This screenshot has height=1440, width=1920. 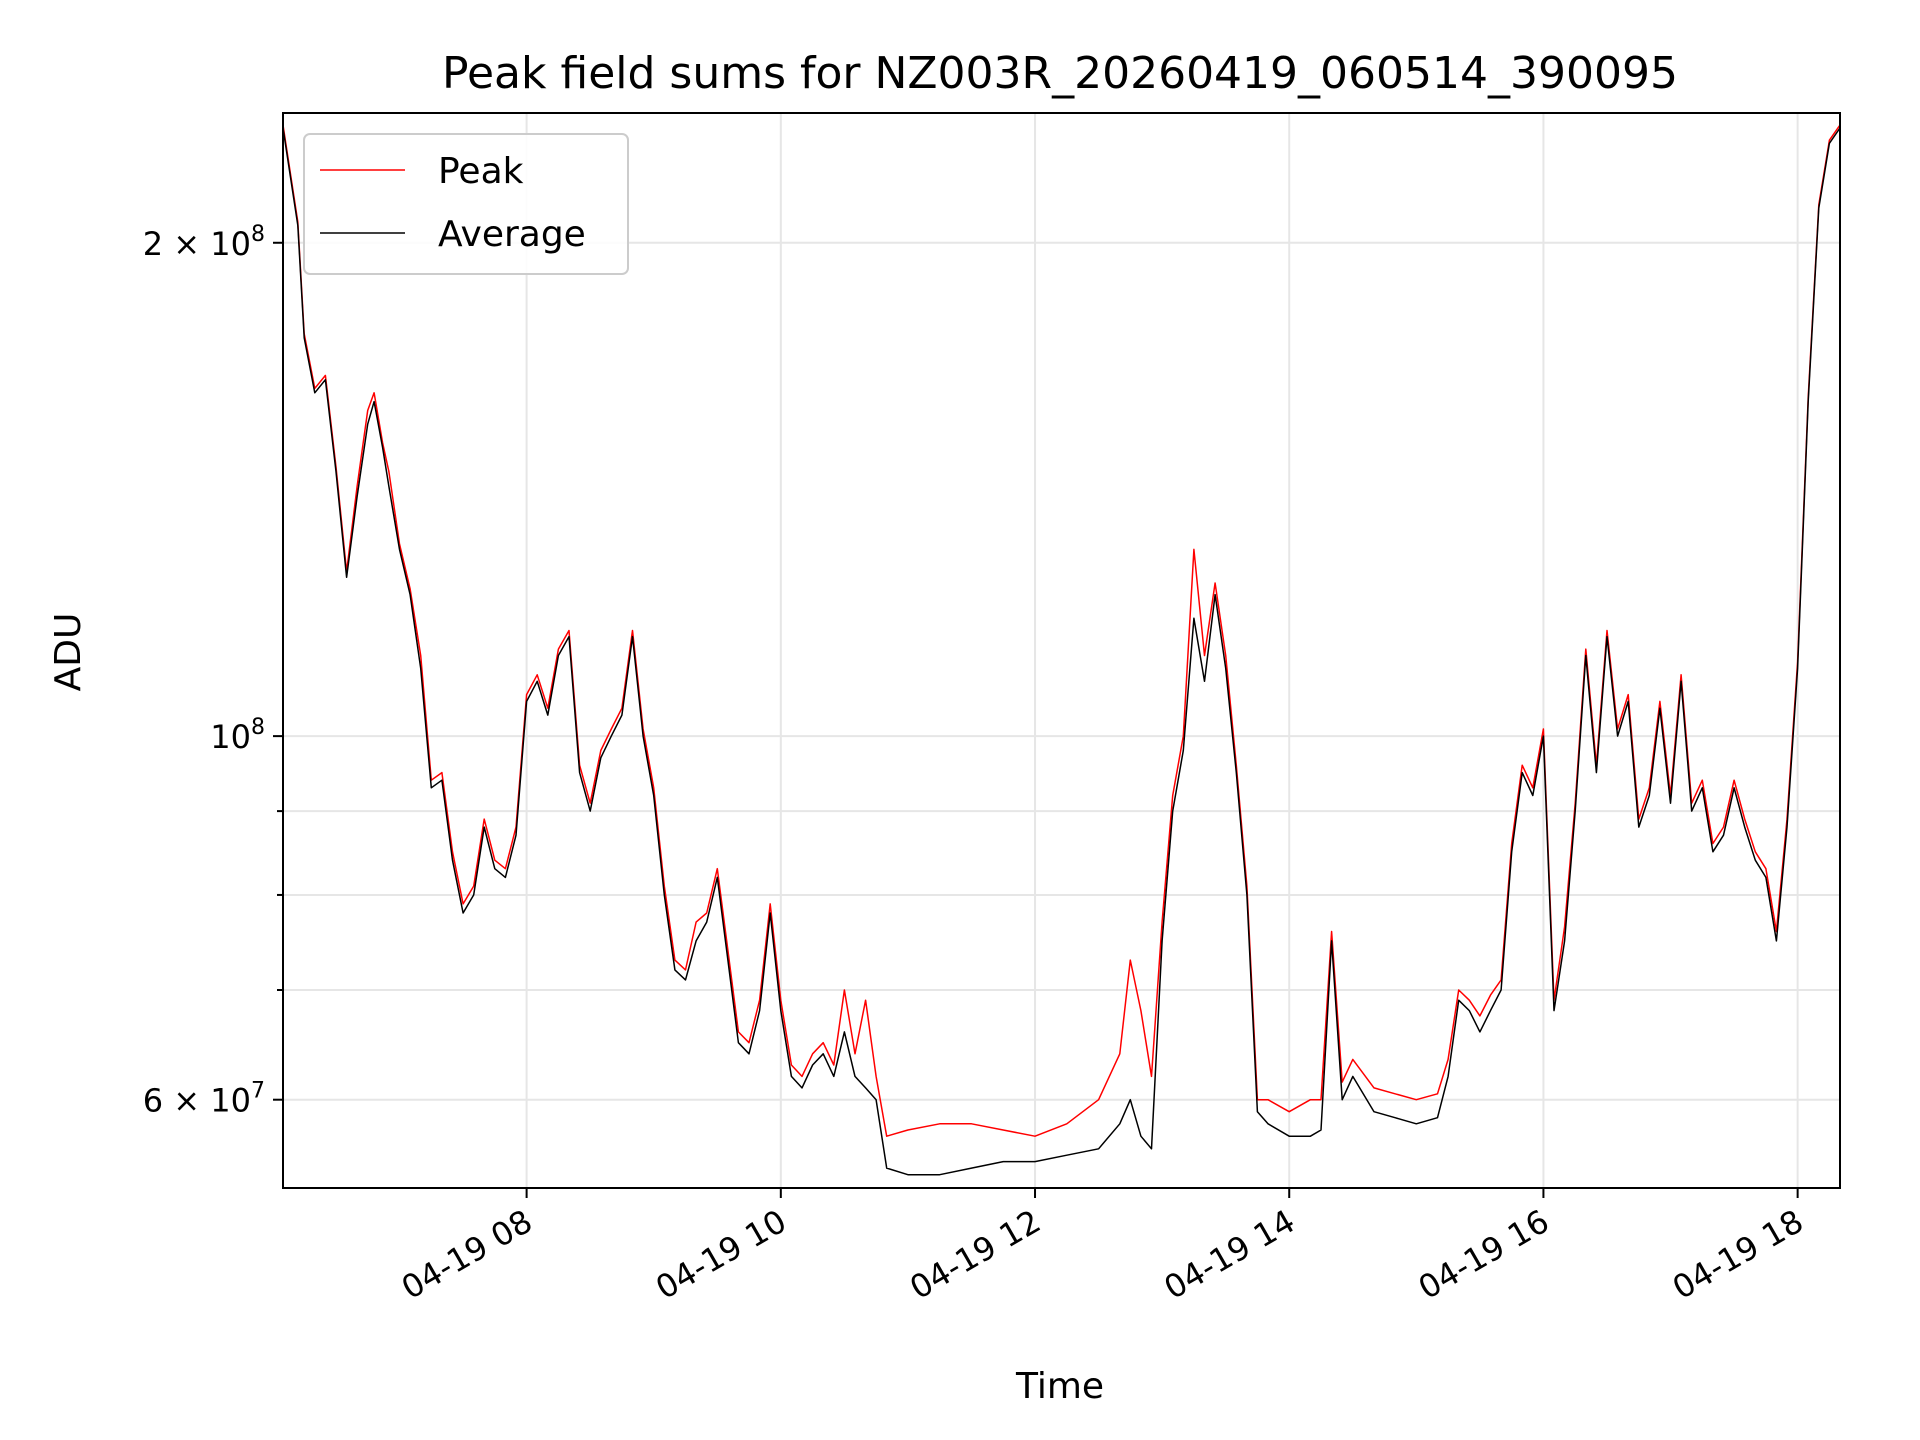 I want to click on x-axis-label: Time, so click(x=1059, y=1386).